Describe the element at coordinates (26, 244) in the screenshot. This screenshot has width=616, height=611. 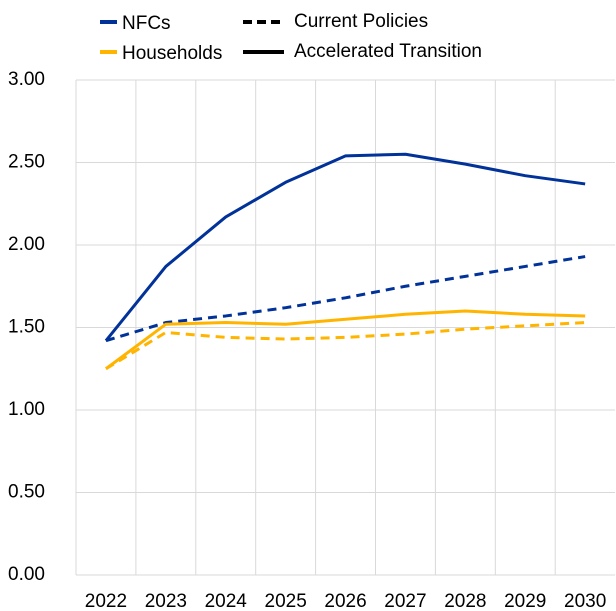
I see `y-tick-label: 2.00` at that location.